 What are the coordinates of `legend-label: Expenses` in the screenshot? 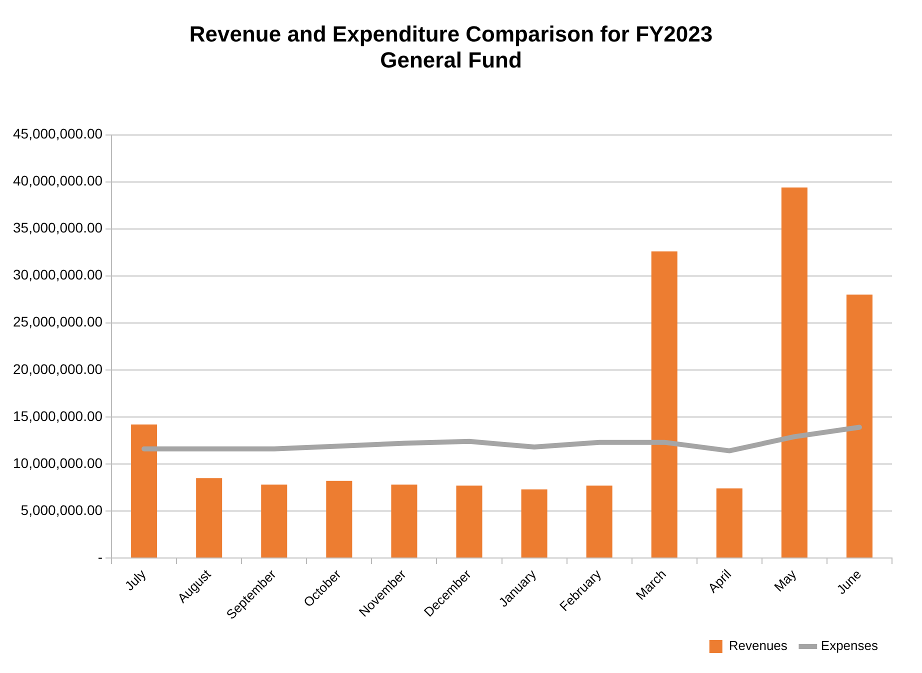 It's located at (849, 646).